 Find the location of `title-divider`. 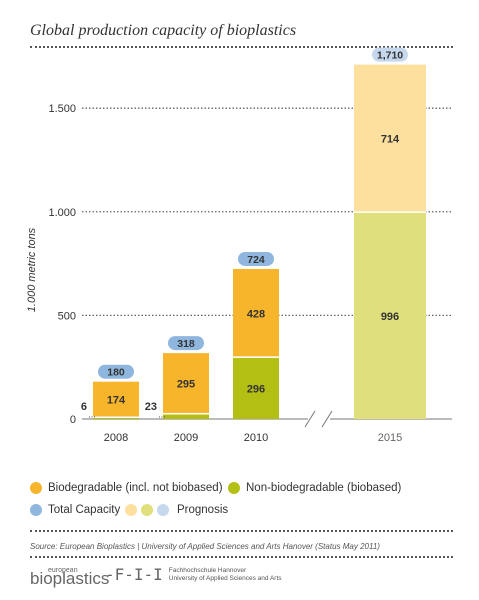

title-divider is located at coordinates (241, 47).